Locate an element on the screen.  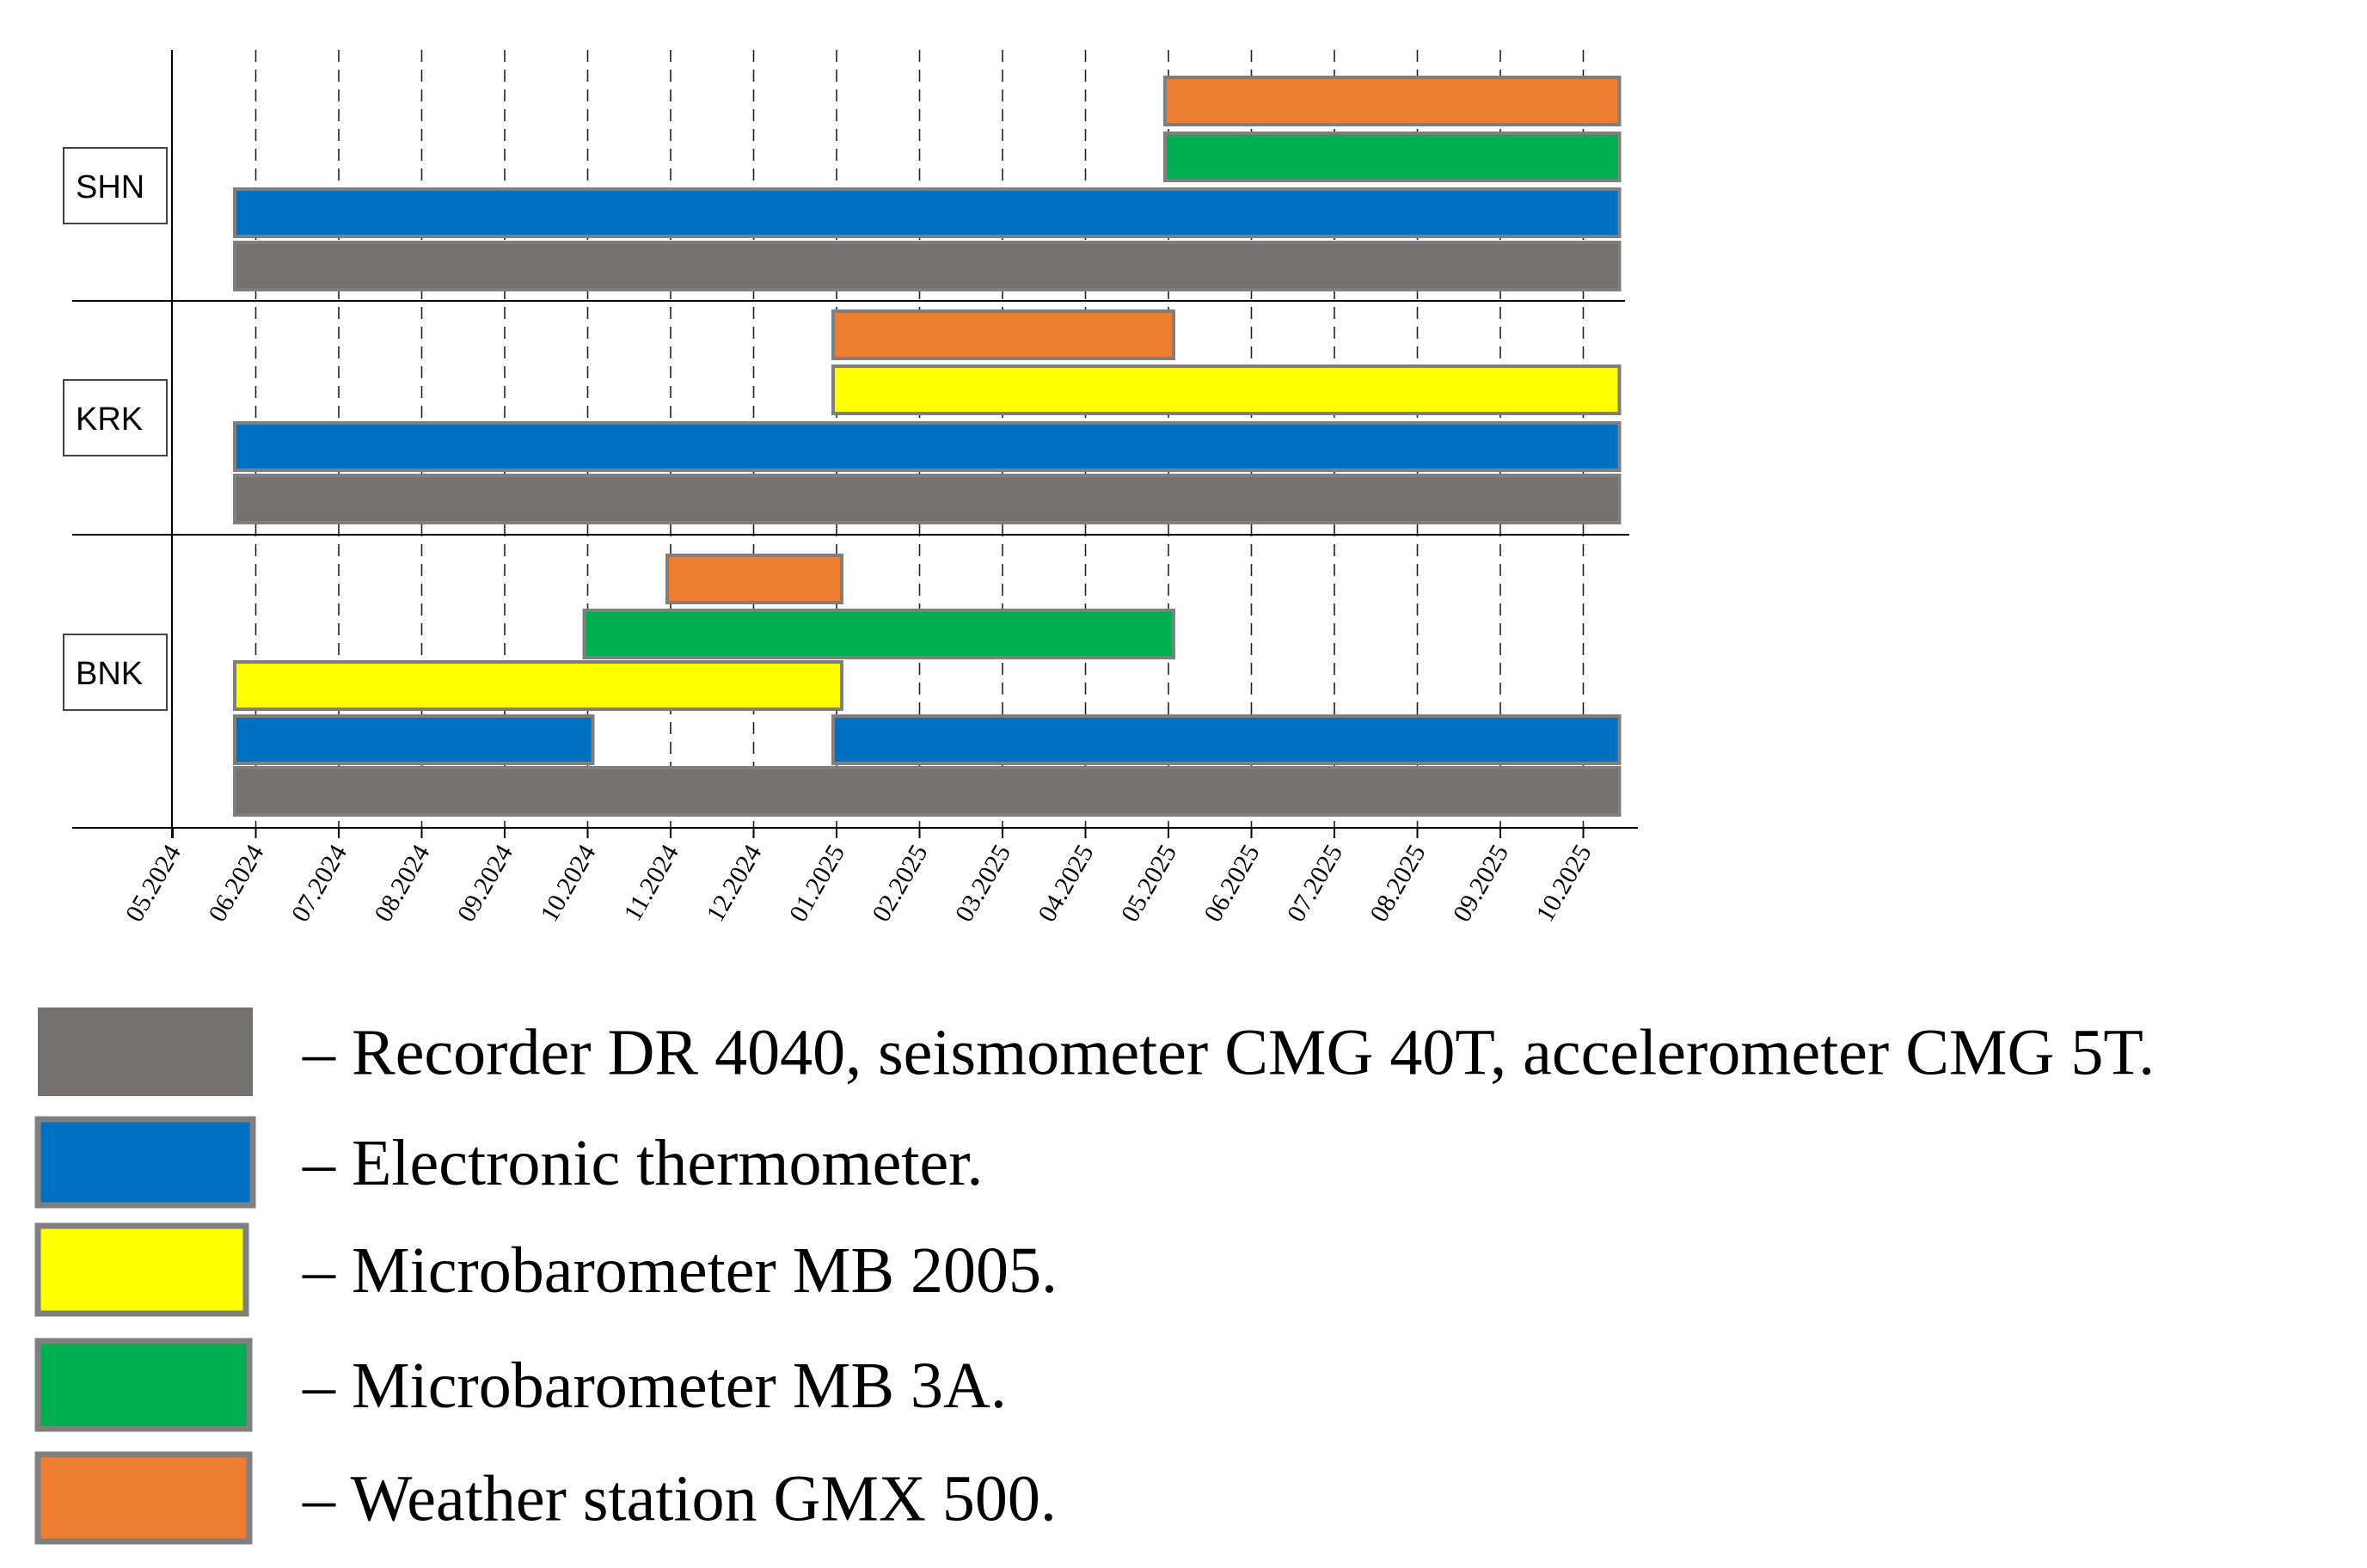
x-tick-label: 02.2025 is located at coordinates (900, 883).